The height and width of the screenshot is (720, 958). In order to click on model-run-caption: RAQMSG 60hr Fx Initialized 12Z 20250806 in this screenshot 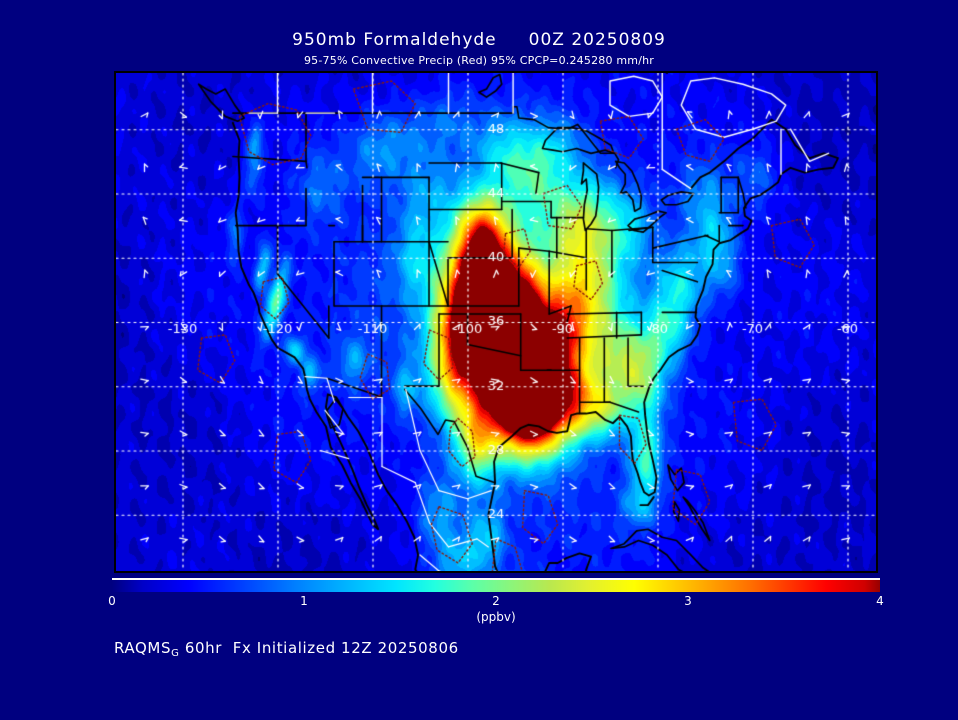, I will do `click(286, 649)`.